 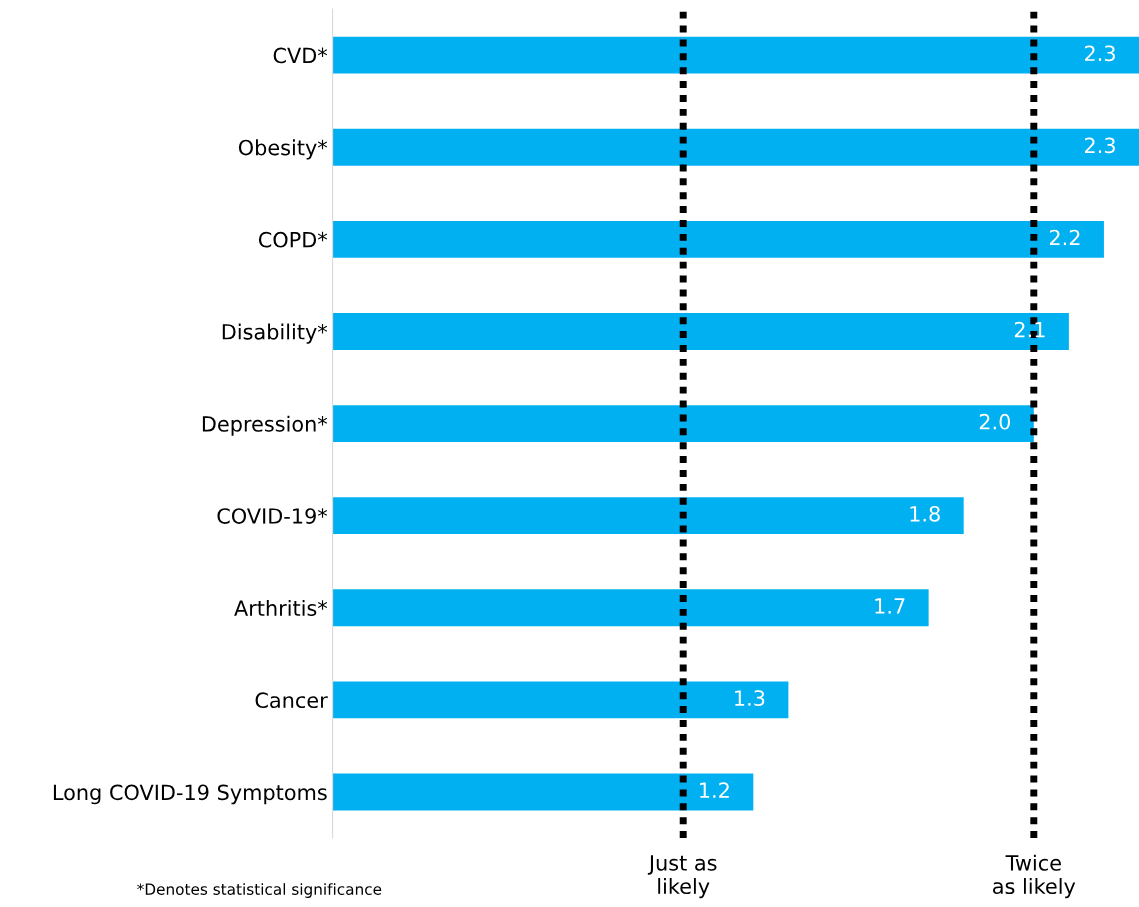 I want to click on data-label: 1.7, so click(x=890, y=606).